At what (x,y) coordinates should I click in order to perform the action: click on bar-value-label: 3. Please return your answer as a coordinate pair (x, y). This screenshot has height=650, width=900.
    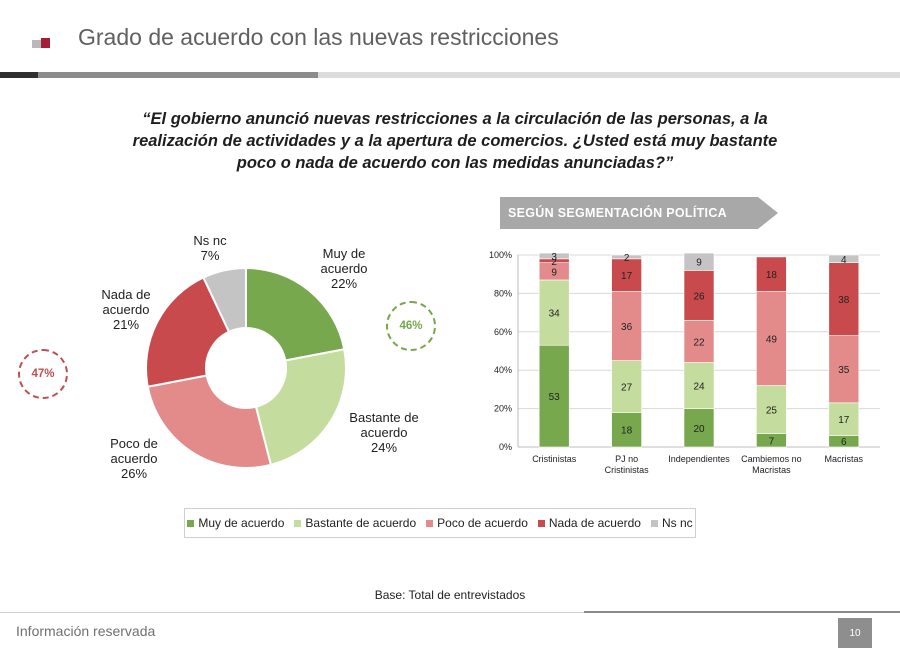
    Looking at the image, I should click on (554, 257).